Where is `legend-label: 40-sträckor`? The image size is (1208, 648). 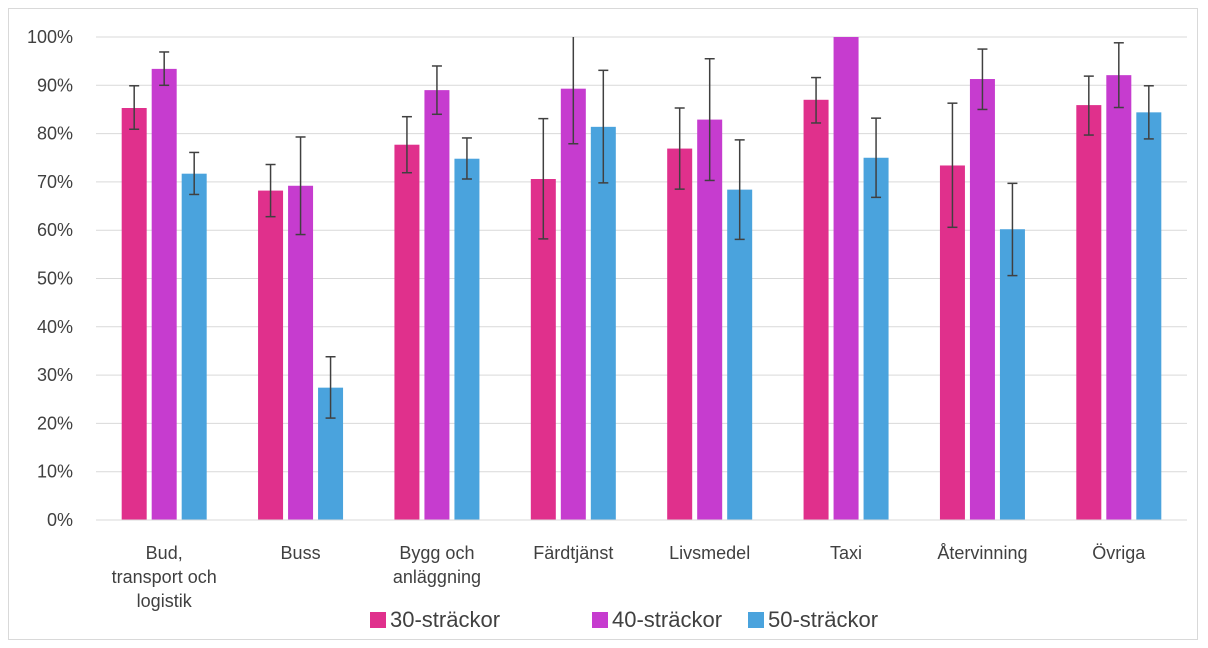 legend-label: 40-sträckor is located at coordinates (667, 619).